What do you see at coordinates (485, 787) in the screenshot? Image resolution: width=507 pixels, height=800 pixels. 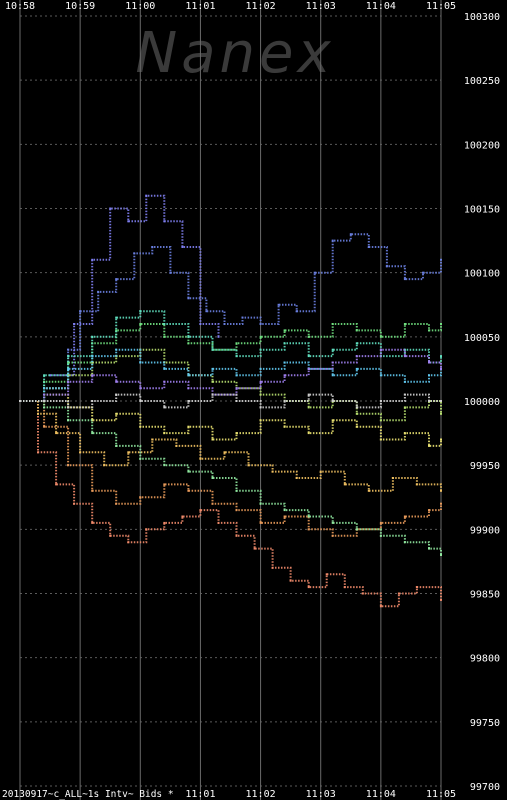 I see `y-tick-label: 99700` at bounding box center [485, 787].